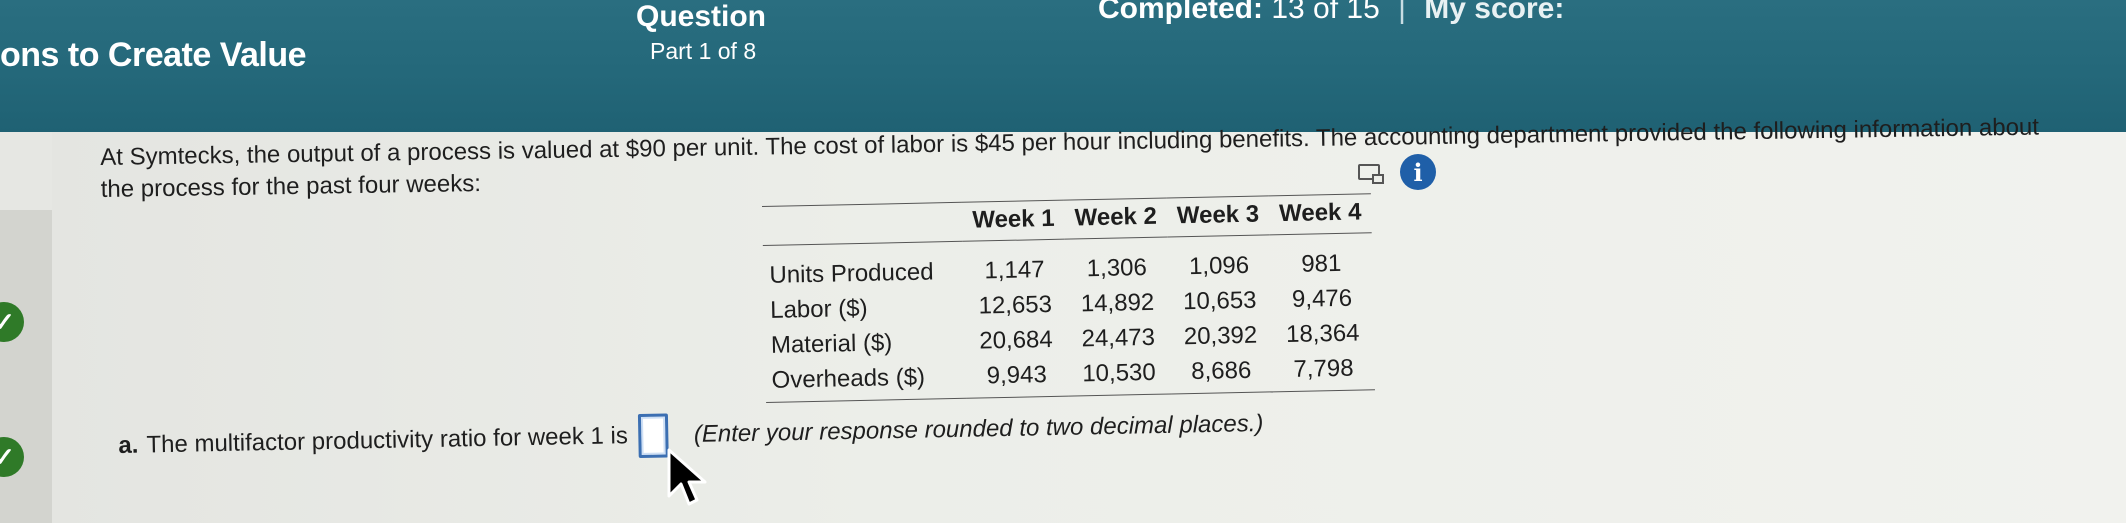 The height and width of the screenshot is (523, 2126). I want to click on table-header-cell, so click(862, 224).